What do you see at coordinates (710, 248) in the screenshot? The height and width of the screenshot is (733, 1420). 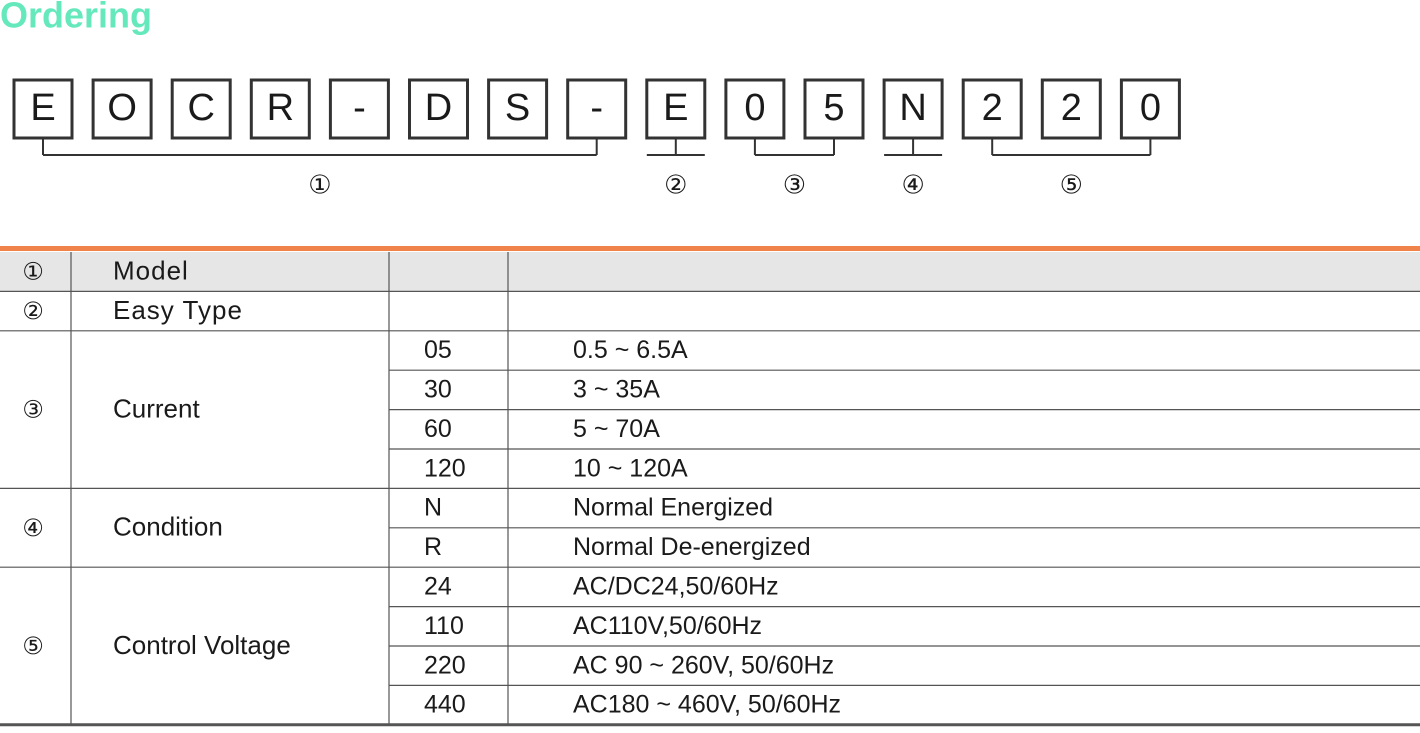 I see `accent-bar` at bounding box center [710, 248].